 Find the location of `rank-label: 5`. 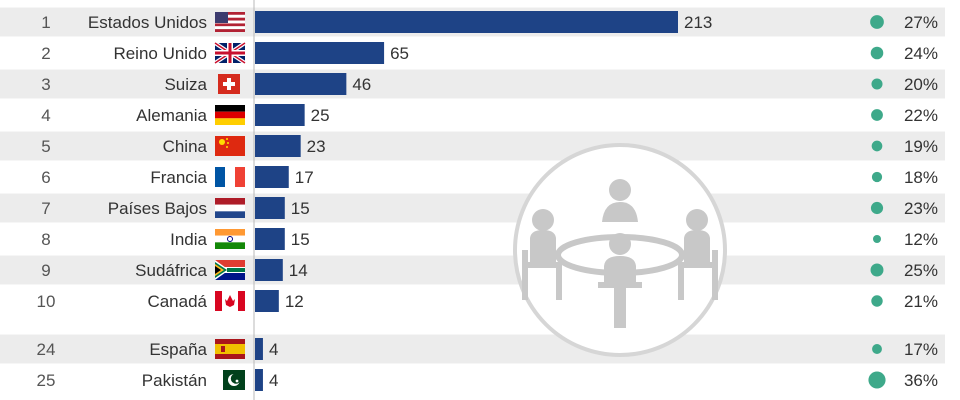

rank-label: 5 is located at coordinates (45, 146).